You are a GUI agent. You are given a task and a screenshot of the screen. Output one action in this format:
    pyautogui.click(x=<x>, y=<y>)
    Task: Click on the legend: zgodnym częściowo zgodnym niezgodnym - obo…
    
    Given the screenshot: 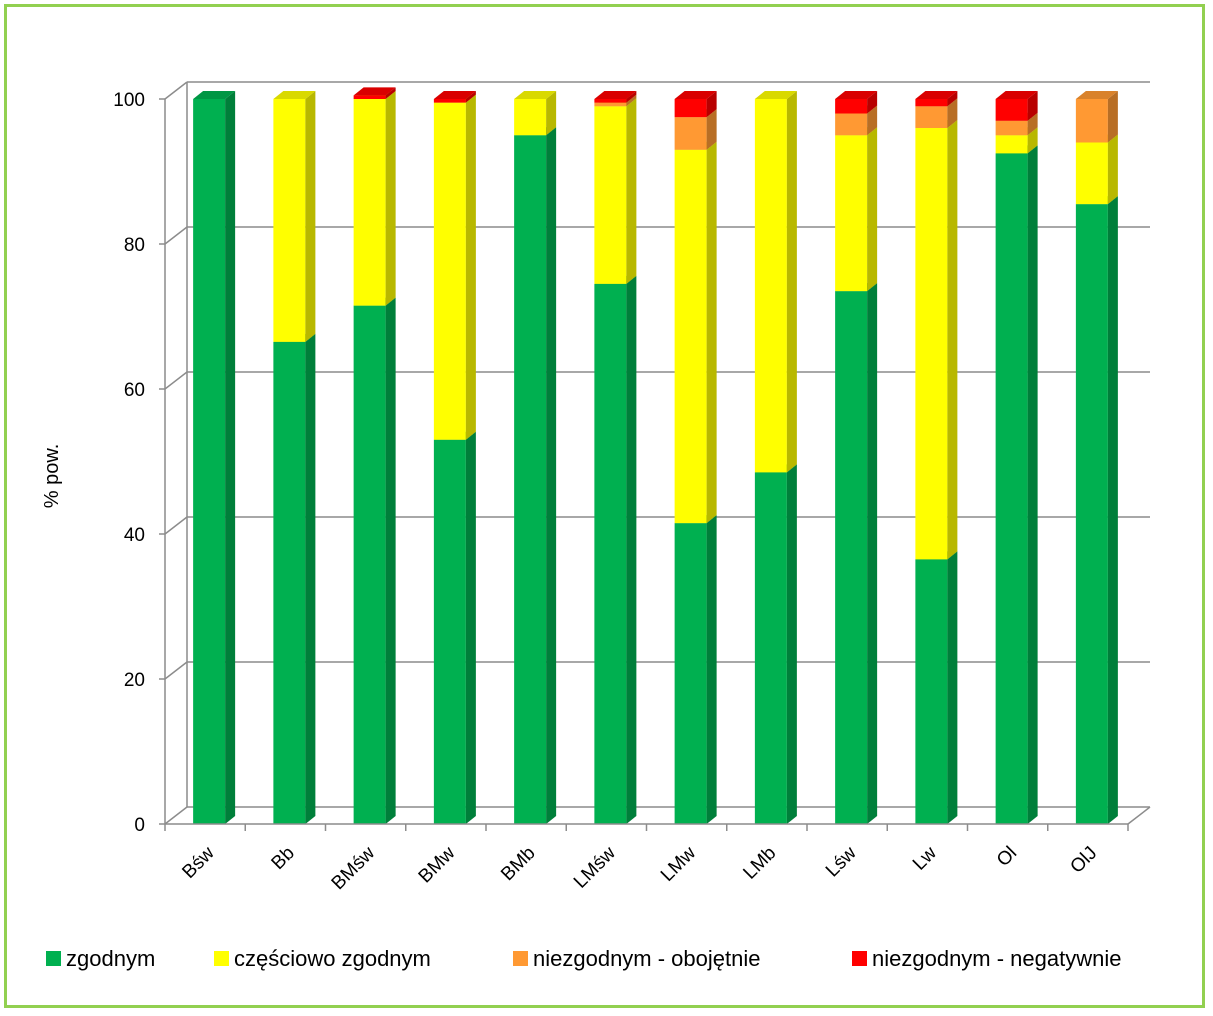 What is the action you would take?
    pyautogui.click(x=583, y=958)
    